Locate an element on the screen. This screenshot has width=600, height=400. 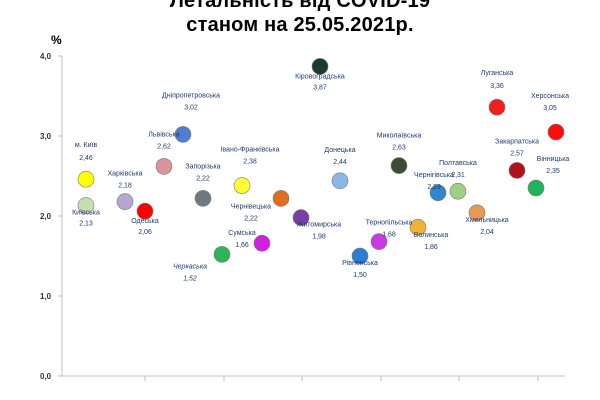
y-tick-label: 2,0 is located at coordinates (46, 216).